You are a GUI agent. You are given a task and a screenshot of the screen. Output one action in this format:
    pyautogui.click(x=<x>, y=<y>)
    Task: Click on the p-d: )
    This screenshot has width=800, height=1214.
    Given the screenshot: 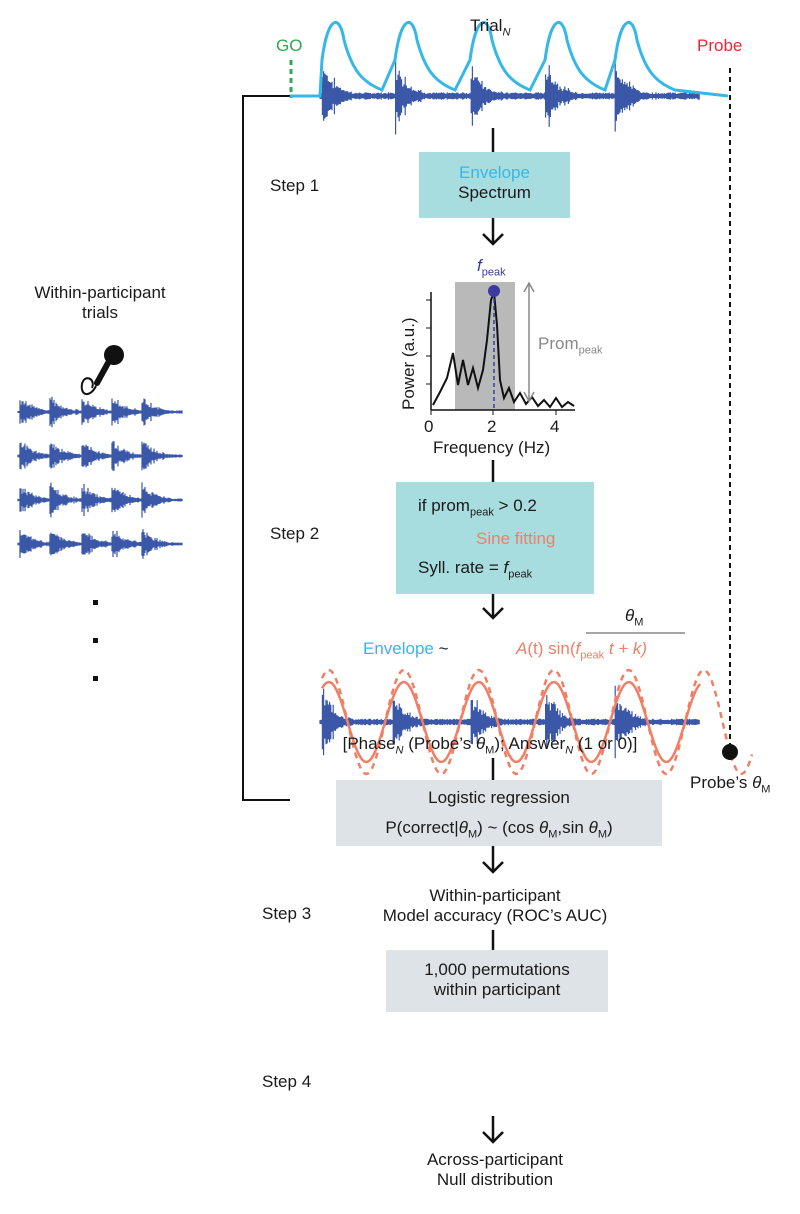 What is the action you would take?
    pyautogui.click(x=609, y=827)
    